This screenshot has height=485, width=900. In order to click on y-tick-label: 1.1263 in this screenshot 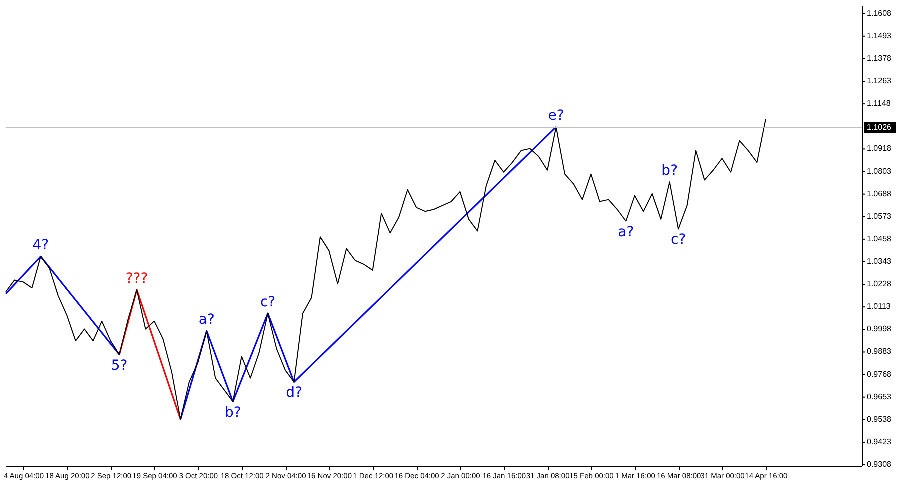, I will do `click(879, 81)`.